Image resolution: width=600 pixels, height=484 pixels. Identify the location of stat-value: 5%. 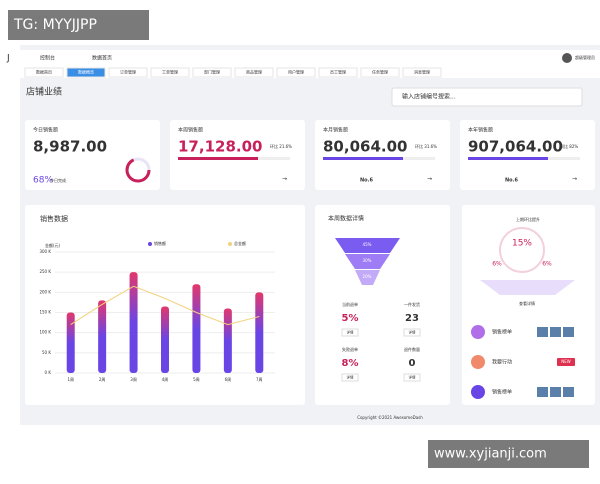
(350, 318).